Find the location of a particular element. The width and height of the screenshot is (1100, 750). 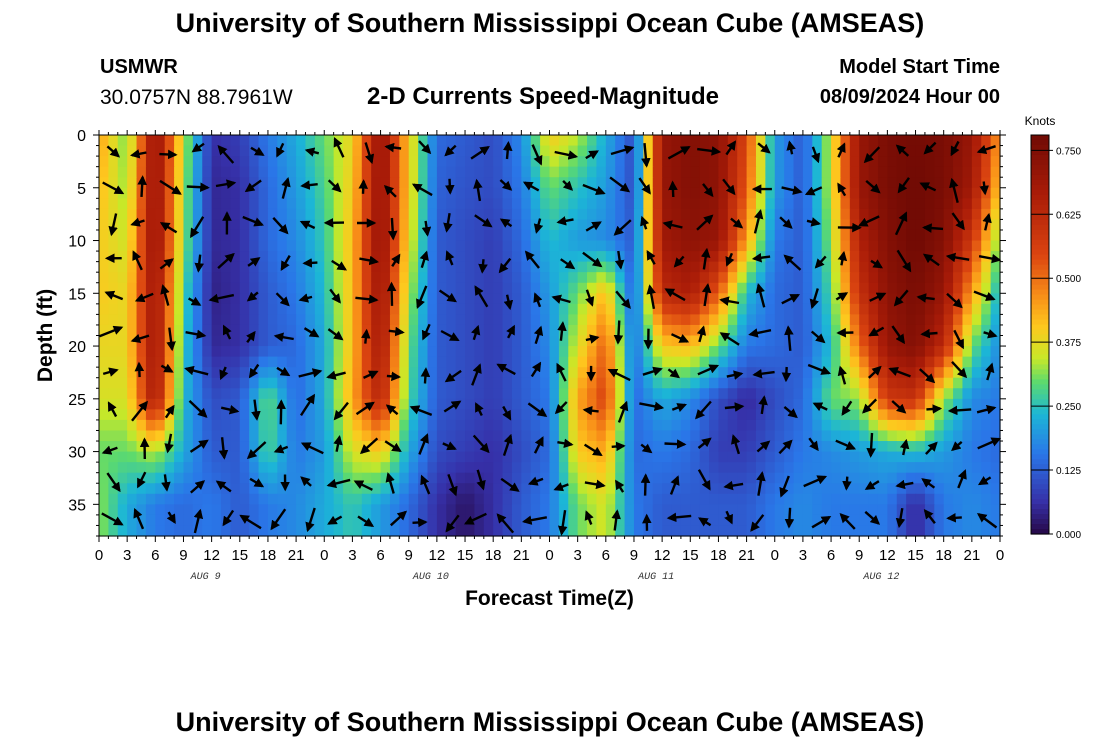

x-tick-label: 3 is located at coordinates (803, 555).